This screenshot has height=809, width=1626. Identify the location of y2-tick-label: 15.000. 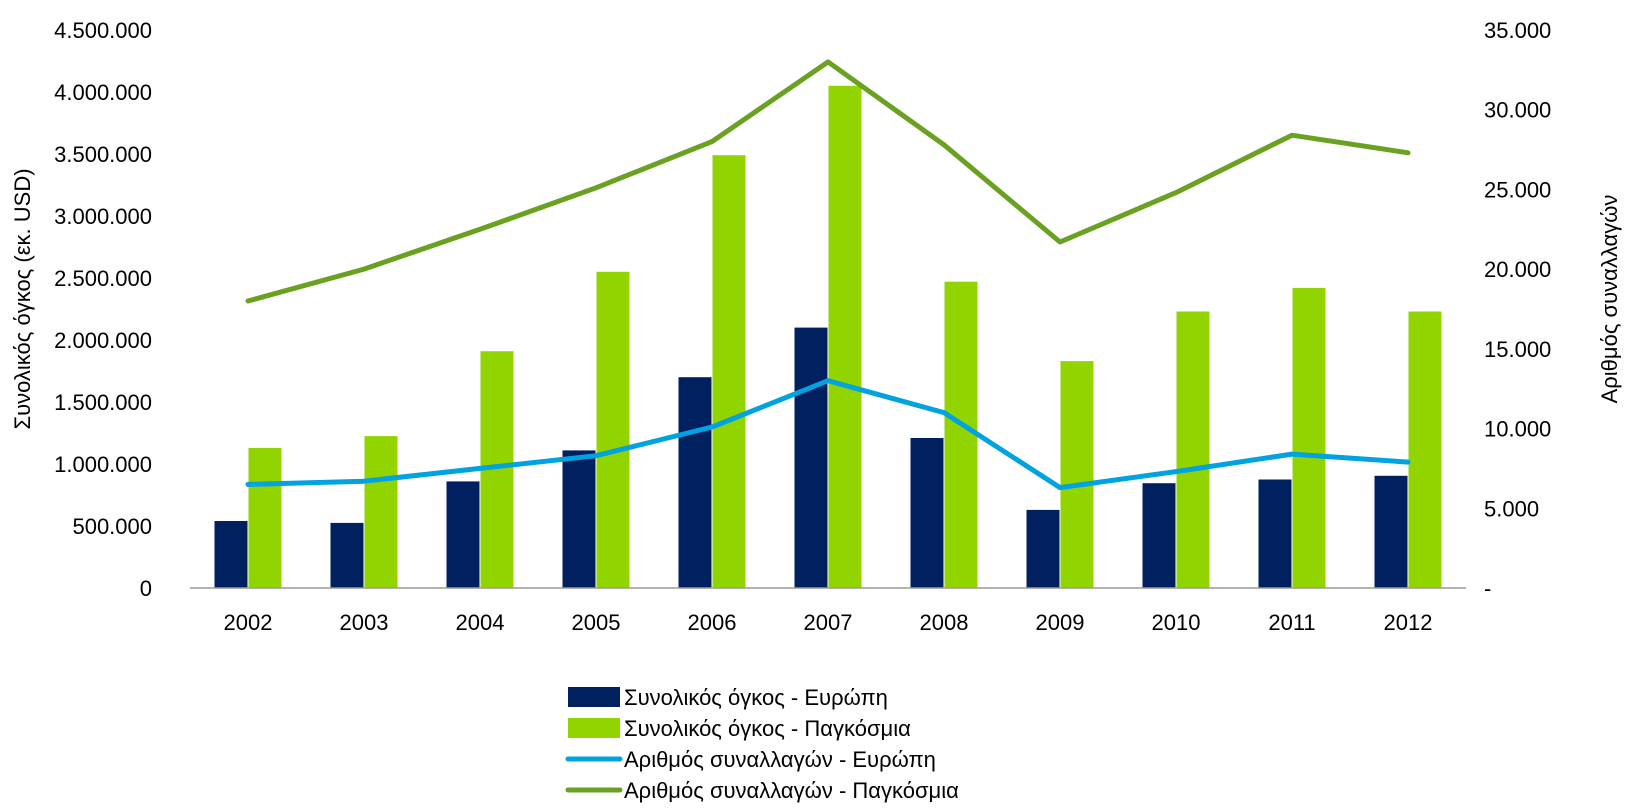
(1517, 349).